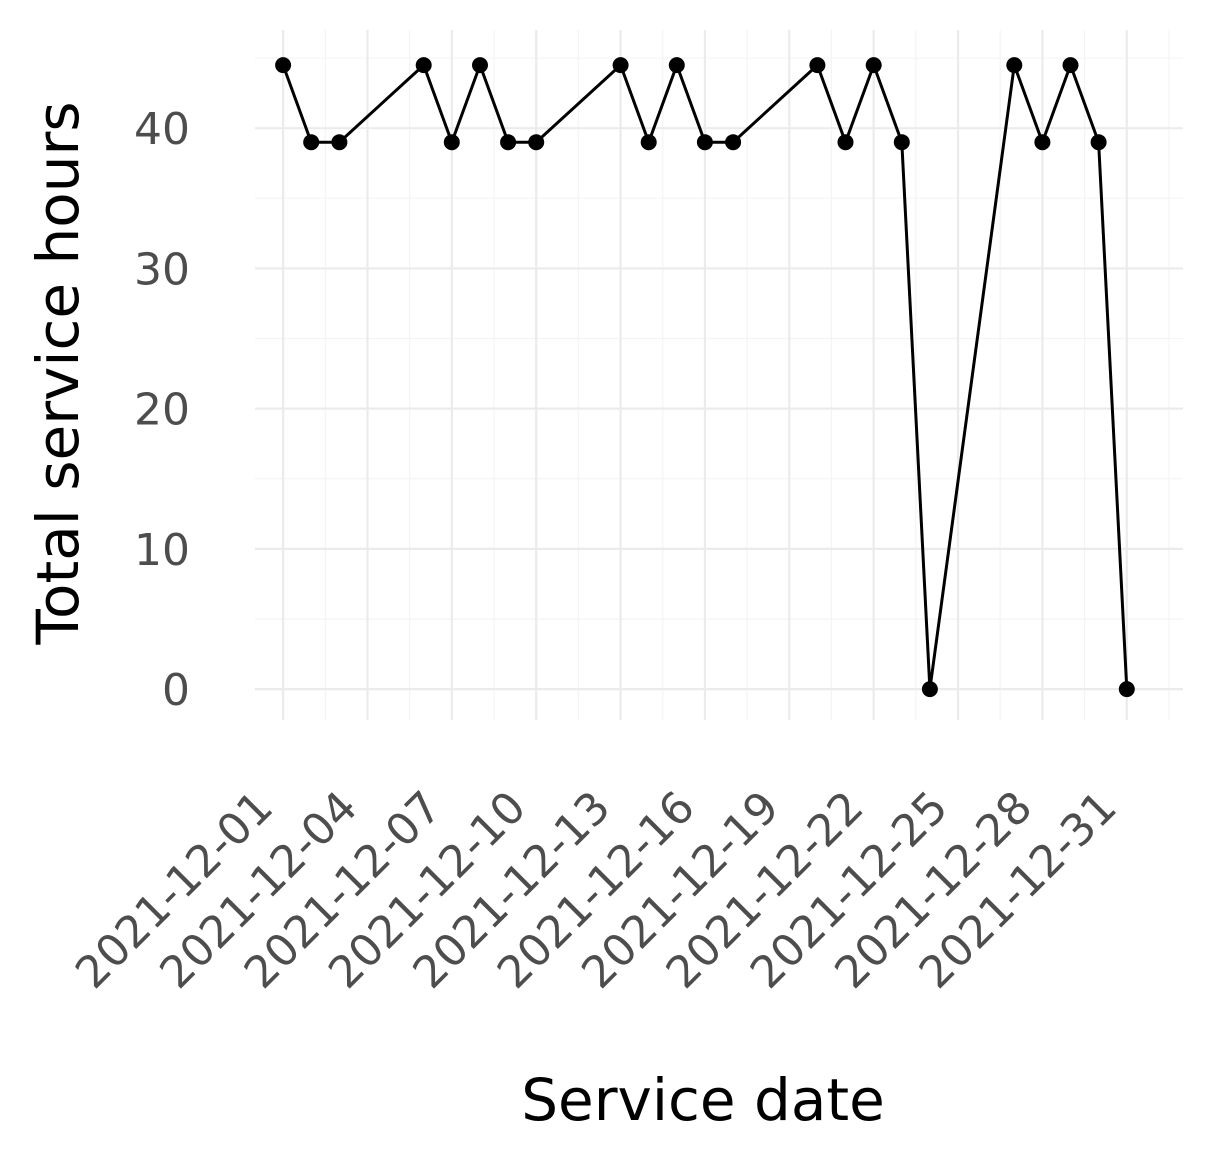  Describe the element at coordinates (162, 269) in the screenshot. I see `y-tick-label: 30` at that location.